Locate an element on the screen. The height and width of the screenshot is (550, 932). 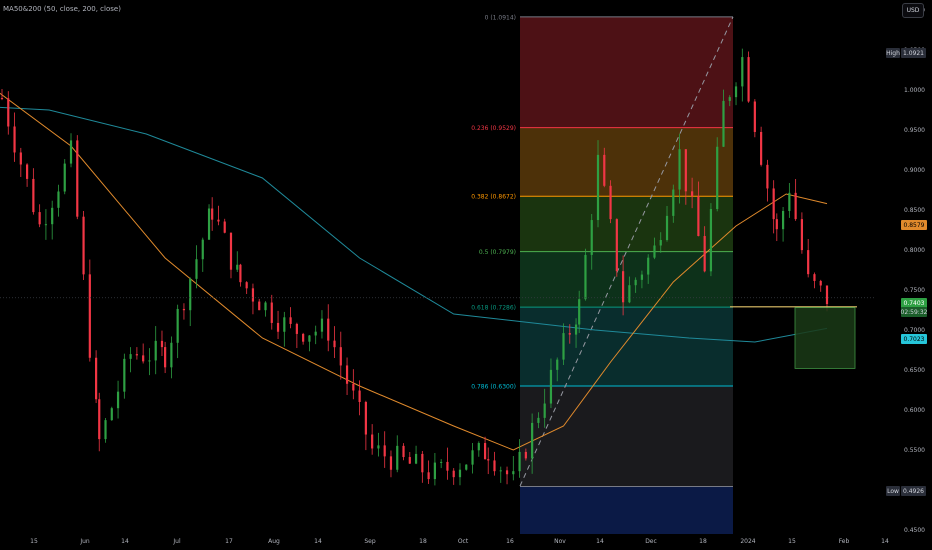
fib-level-label: 0.786 (0.6300) is located at coordinates (493, 387).